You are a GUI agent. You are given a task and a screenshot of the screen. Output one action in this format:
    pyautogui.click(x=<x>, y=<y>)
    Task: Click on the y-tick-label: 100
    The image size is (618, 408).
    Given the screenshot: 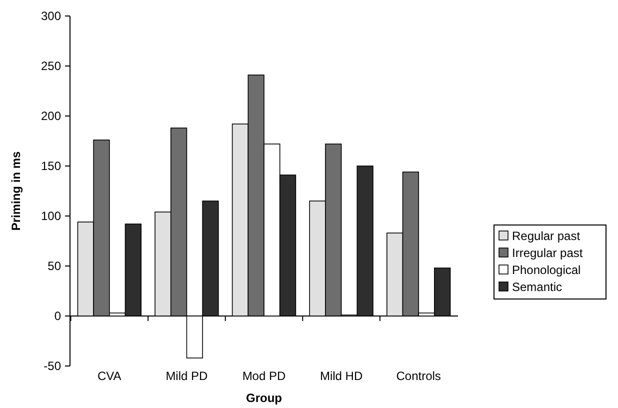 What is the action you would take?
    pyautogui.click(x=51, y=216)
    